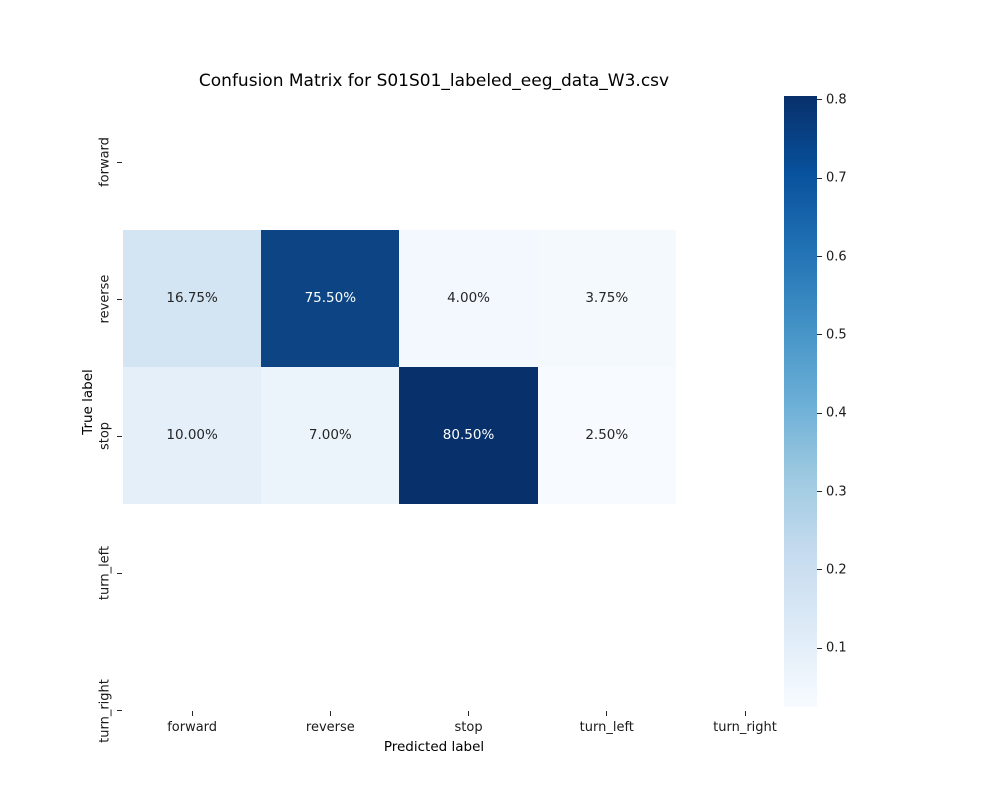 The height and width of the screenshot is (800, 1000). I want to click on heatmap-cell: 80.50%, so click(468, 436).